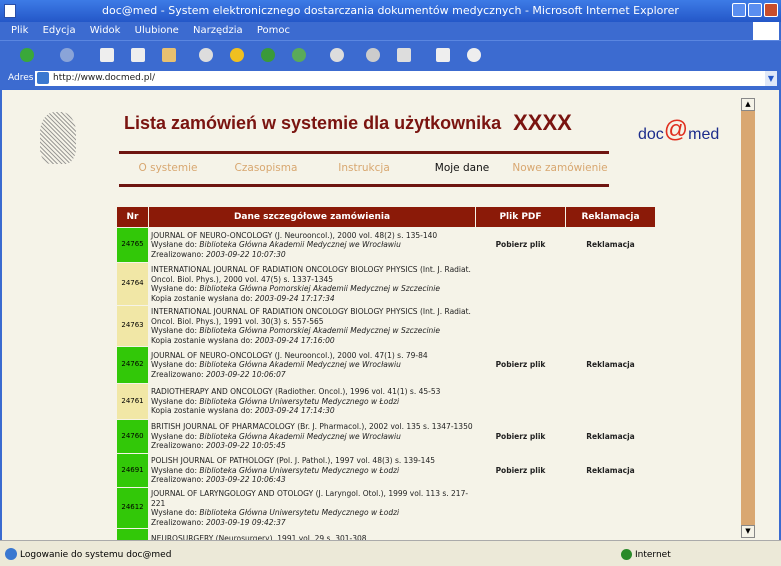  What do you see at coordinates (294, 411) in the screenshot?
I see `date: 2003-09-24 17:14:30` at bounding box center [294, 411].